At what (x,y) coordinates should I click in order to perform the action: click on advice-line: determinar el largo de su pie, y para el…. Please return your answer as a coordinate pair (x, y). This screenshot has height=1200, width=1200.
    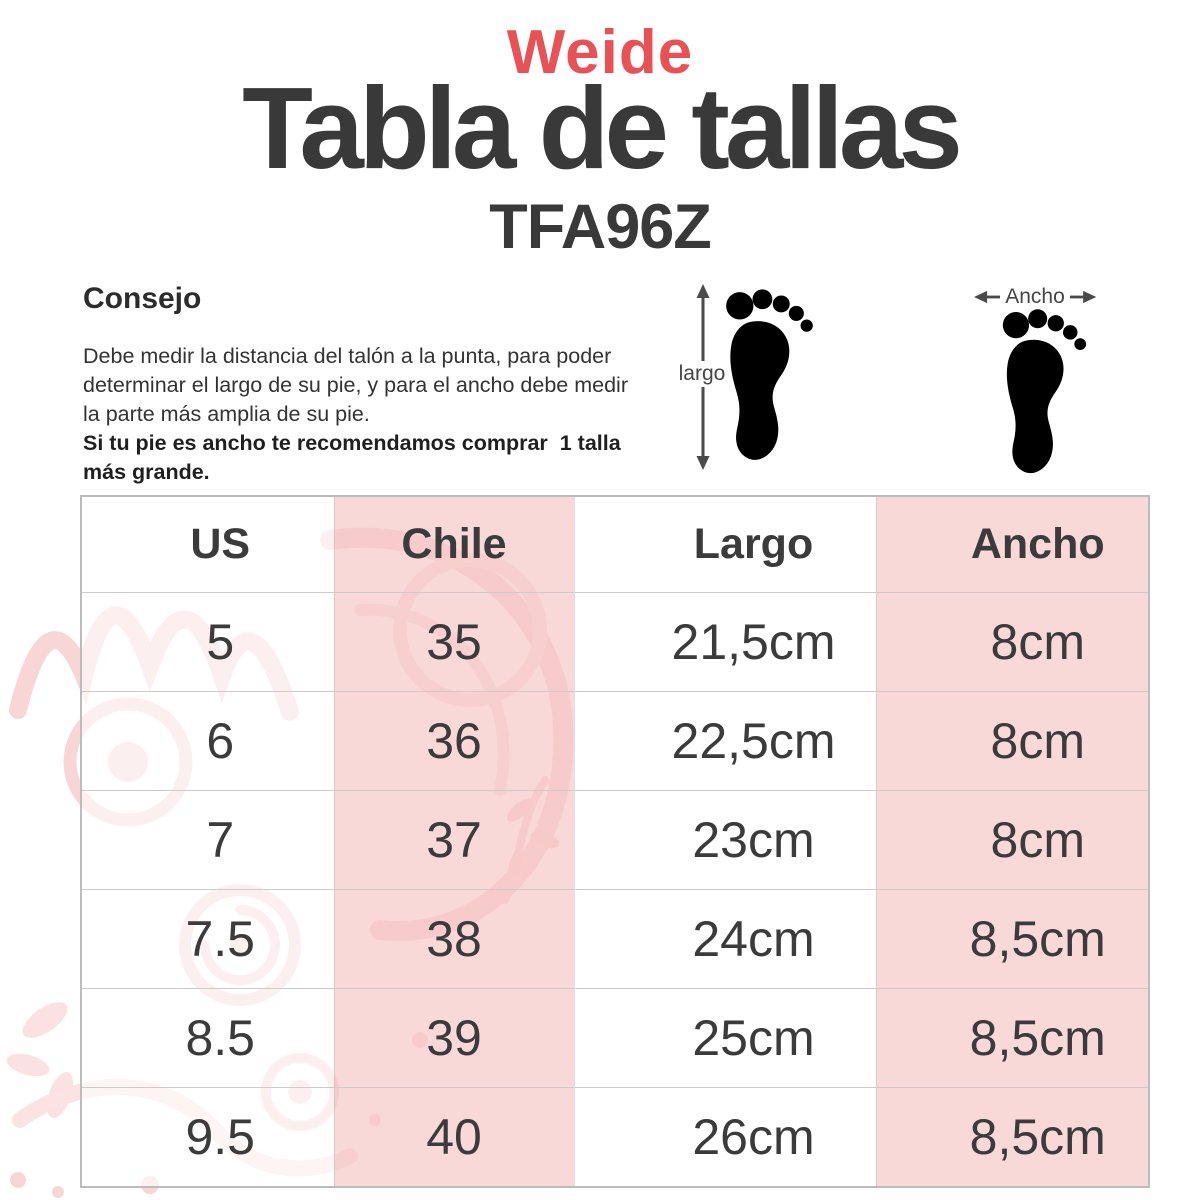
    Looking at the image, I should click on (355, 385).